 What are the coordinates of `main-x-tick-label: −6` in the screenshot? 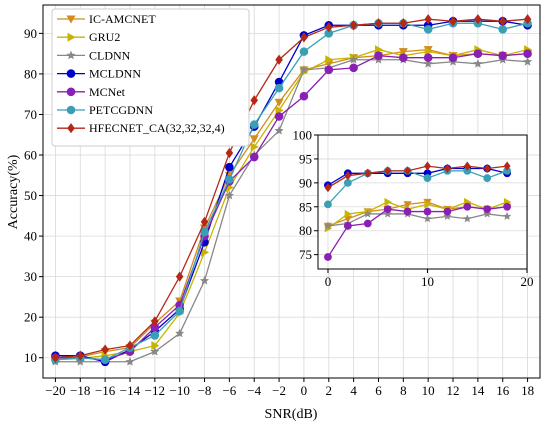 It's located at (229, 390).